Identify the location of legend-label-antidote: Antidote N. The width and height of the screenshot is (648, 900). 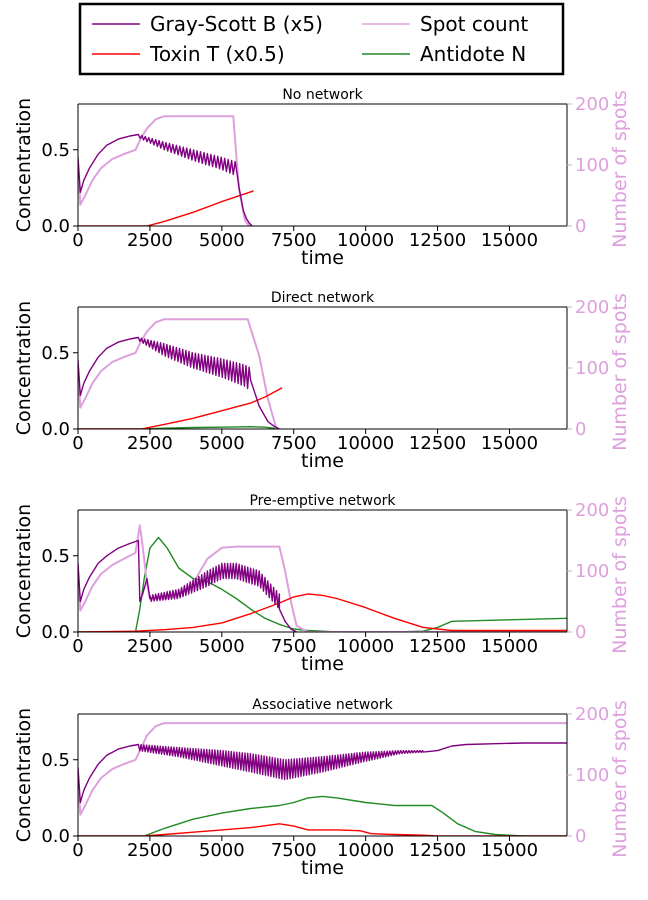
(473, 54).